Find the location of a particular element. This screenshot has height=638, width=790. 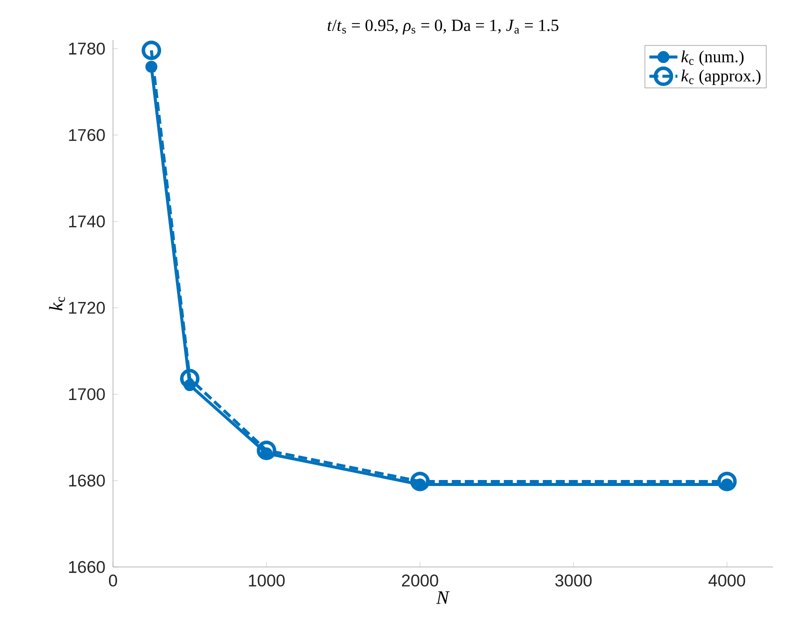

x-tick-label: 4000 is located at coordinates (727, 580).